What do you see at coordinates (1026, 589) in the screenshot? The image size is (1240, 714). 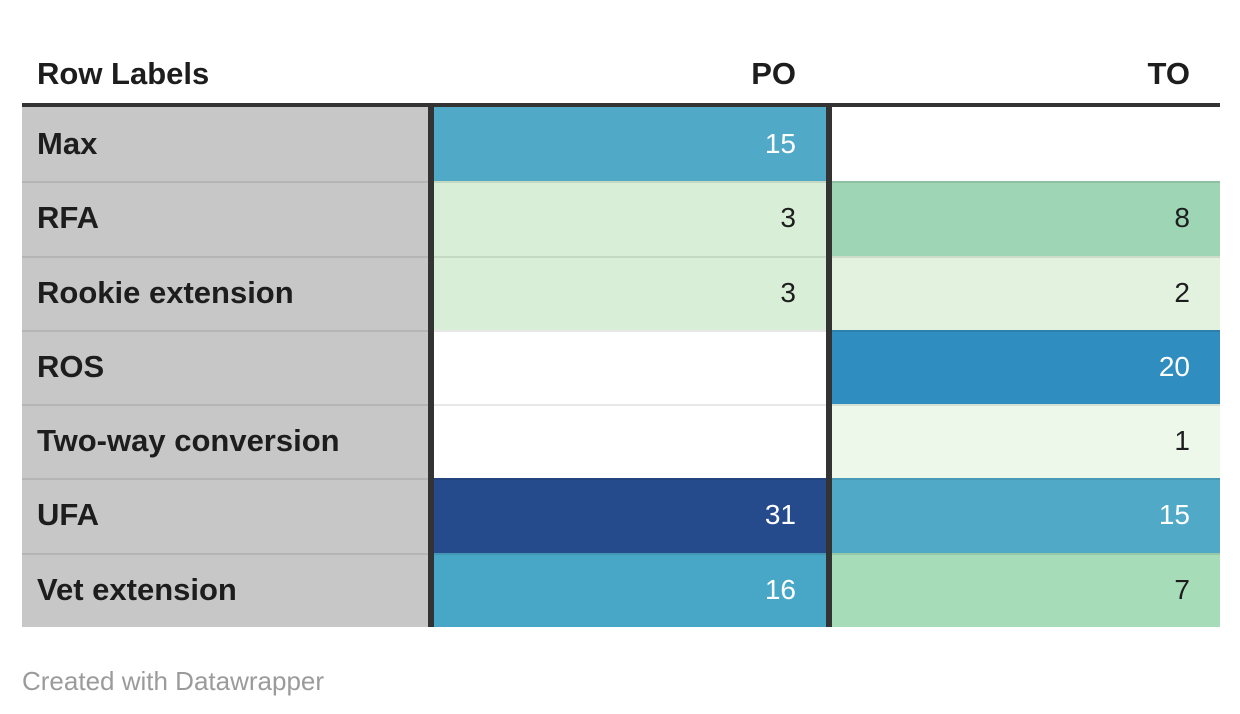 I see `to-value-cell: 7` at bounding box center [1026, 589].